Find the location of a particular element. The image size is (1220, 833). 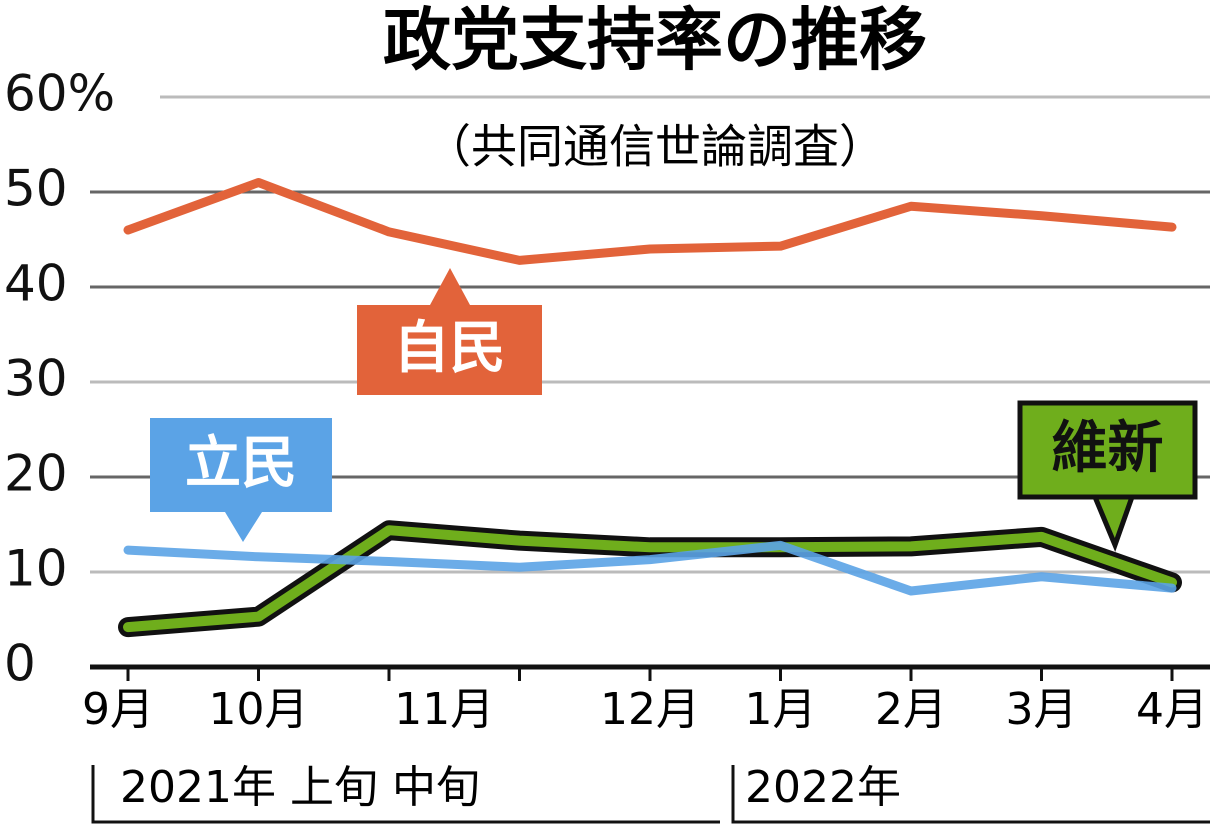

legend-label: 立民 is located at coordinates (241, 463).